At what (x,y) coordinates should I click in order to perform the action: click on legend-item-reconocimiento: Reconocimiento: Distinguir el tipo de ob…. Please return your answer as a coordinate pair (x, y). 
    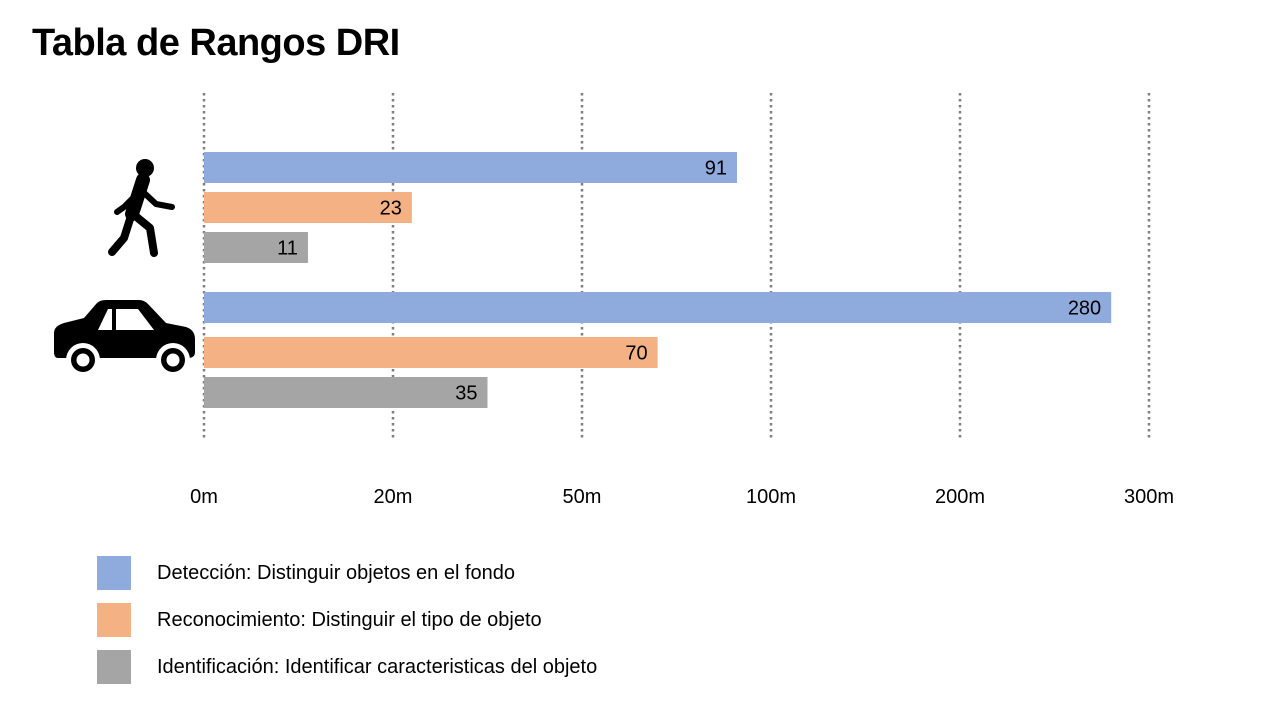
    Looking at the image, I should click on (347, 620).